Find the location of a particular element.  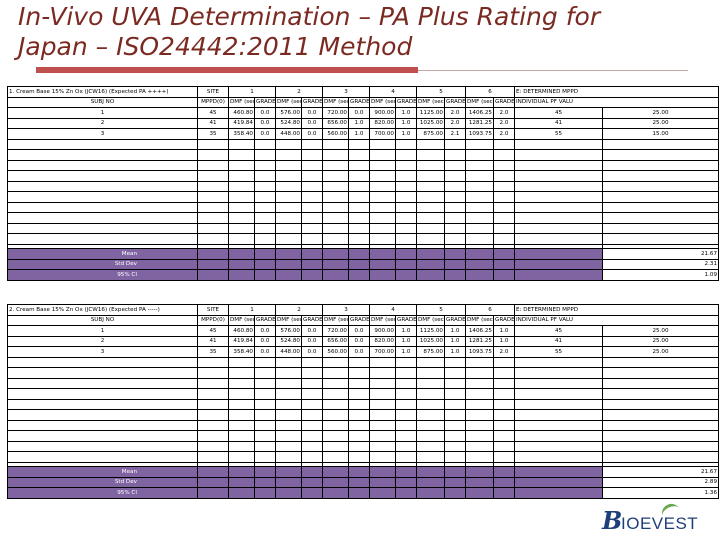

title-rule is located at coordinates (553, 70).